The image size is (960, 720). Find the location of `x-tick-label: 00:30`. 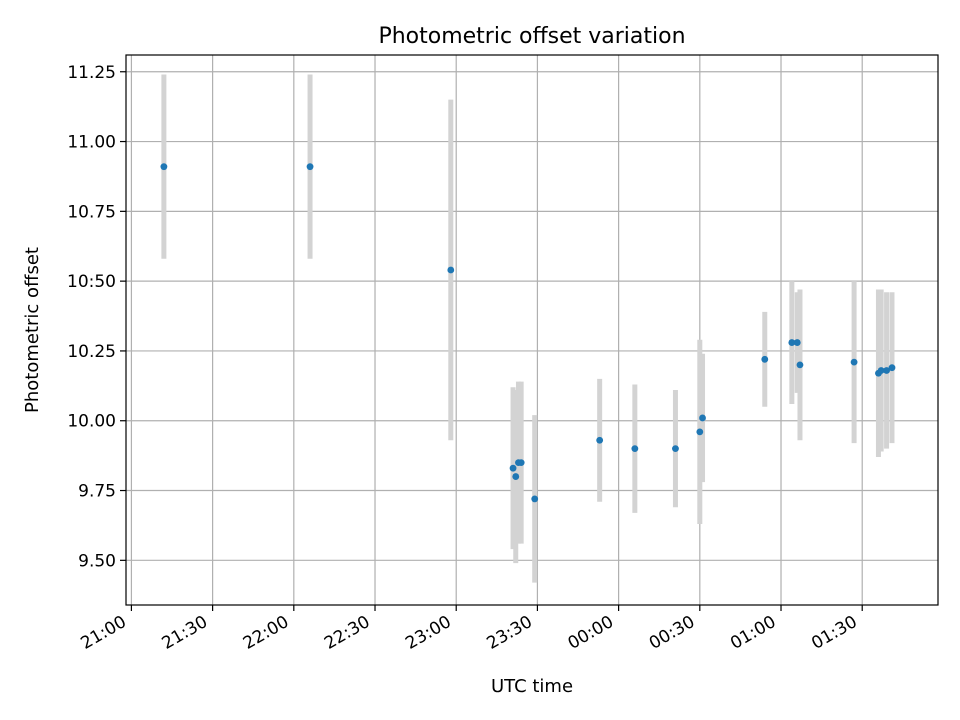

x-tick-label: 00:30 is located at coordinates (672, 633).